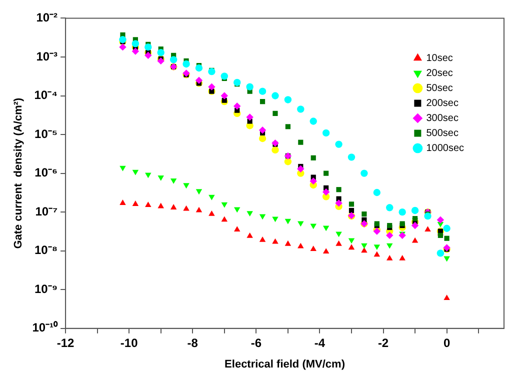 This screenshot has width=532, height=383. I want to click on legend-label: 50sec, so click(439, 88).